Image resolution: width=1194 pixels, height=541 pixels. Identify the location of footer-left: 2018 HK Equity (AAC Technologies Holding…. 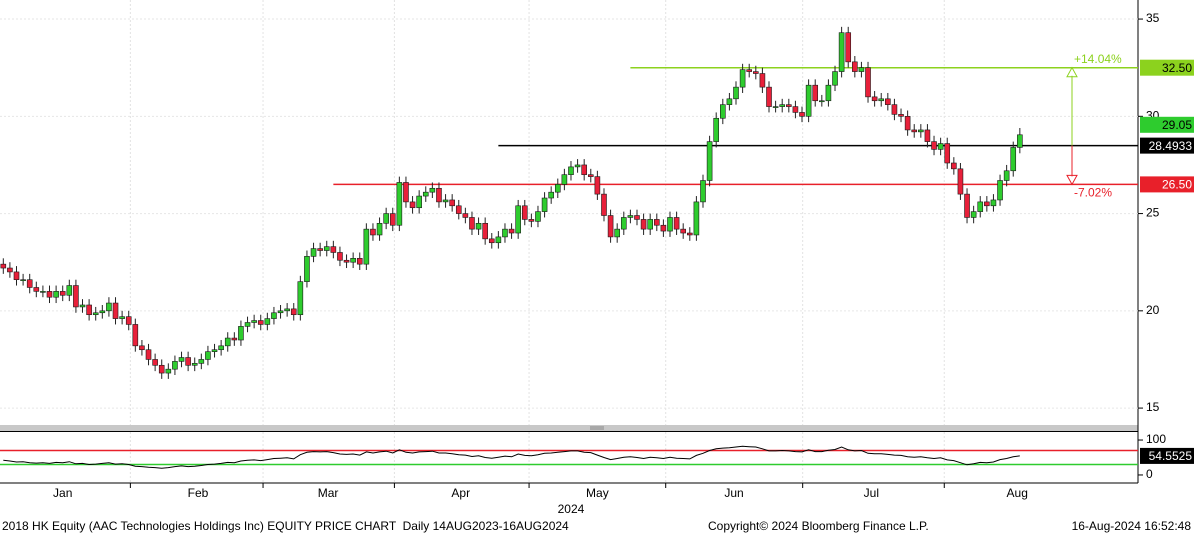
(285, 526).